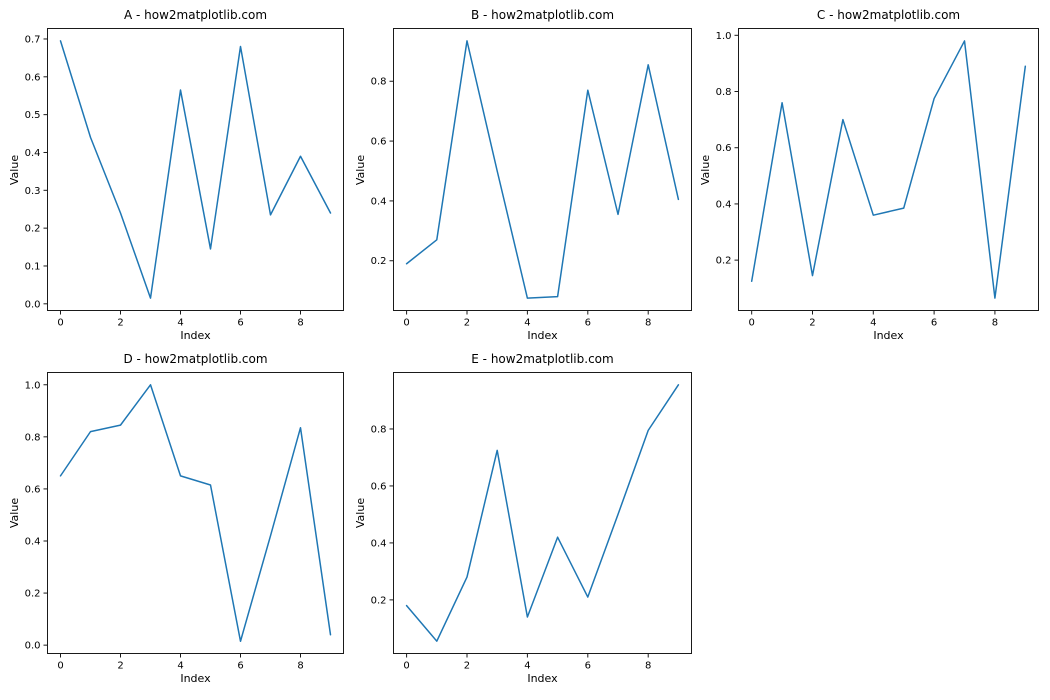  Describe the element at coordinates (195, 678) in the screenshot. I see `subplot-d-xlabel: Index` at that location.